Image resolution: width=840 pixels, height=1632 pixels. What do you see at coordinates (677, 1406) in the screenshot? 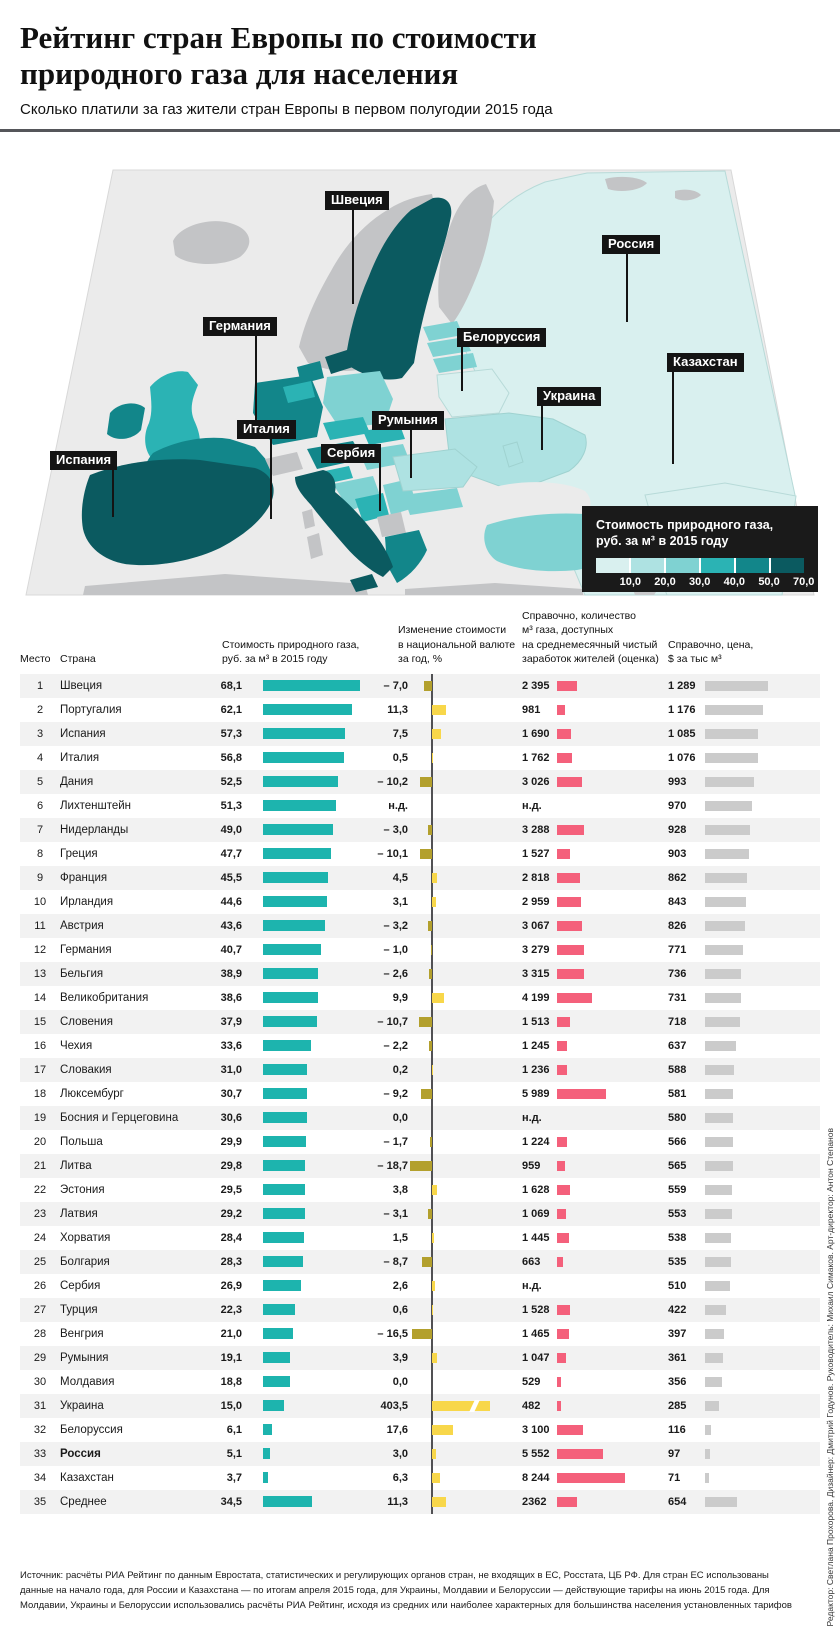
I see `usd-value: 285` at bounding box center [677, 1406].